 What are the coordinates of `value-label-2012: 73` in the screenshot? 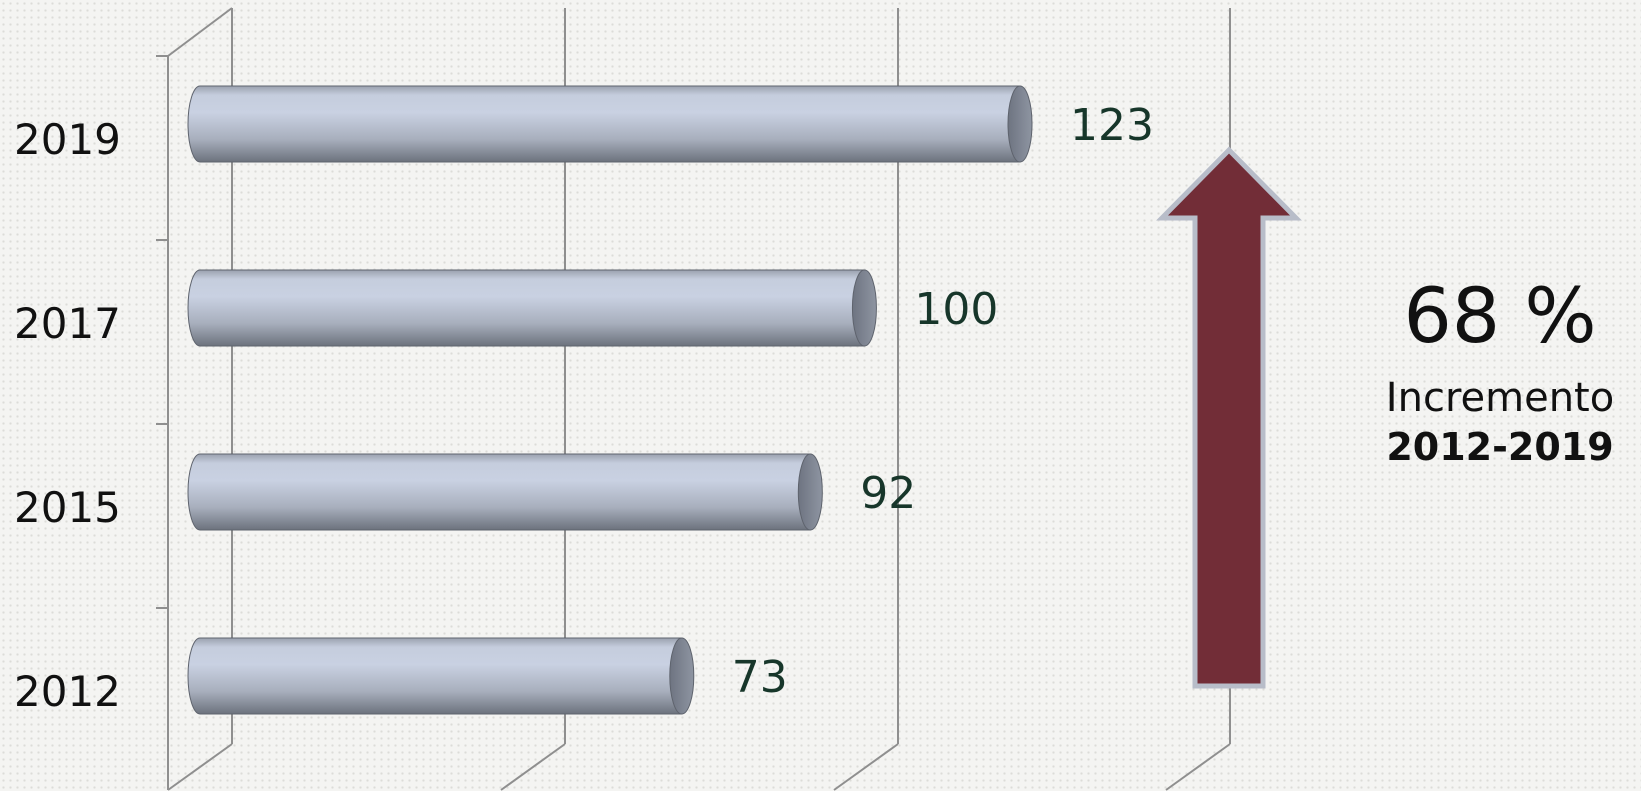 It's located at (760, 677).